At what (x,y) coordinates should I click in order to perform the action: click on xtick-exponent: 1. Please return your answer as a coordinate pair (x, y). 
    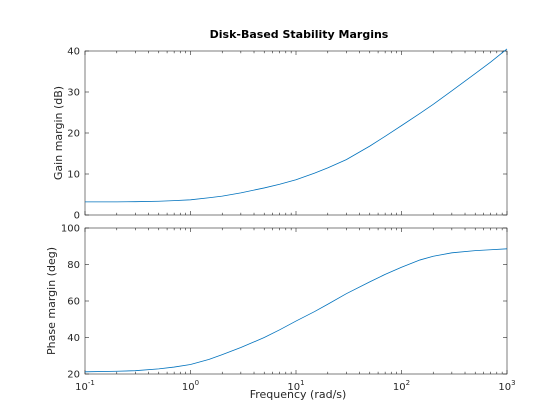
    Looking at the image, I should click on (302, 383).